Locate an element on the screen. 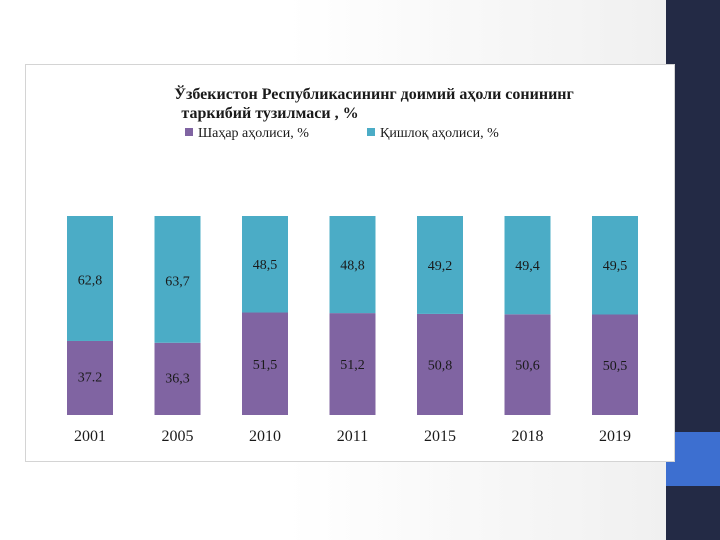  label-urban-2011: 51,2 is located at coordinates (352, 365).